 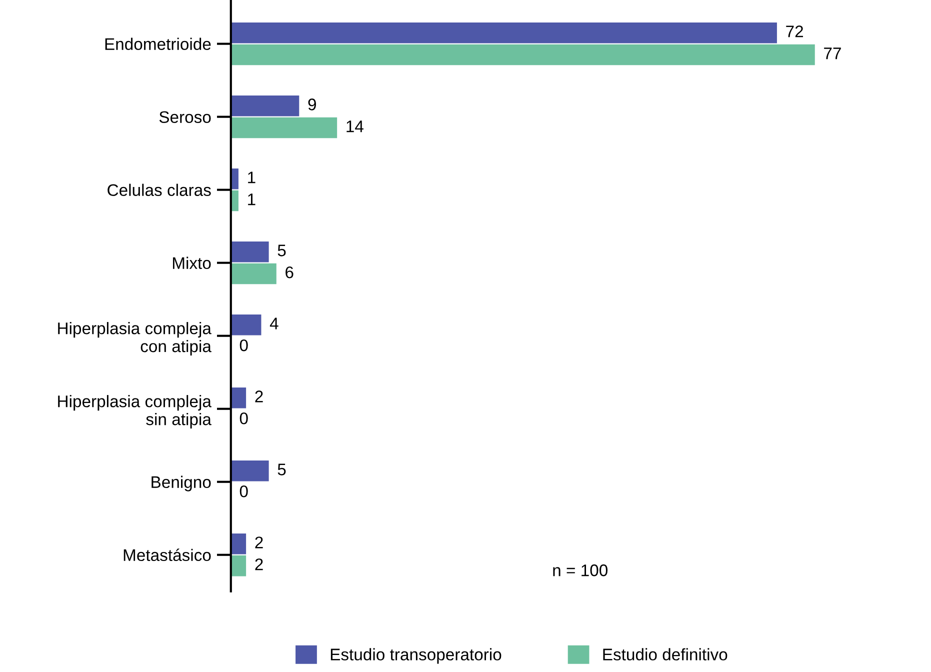 What do you see at coordinates (159, 190) in the screenshot?
I see `y-tick-label: Celulas claras` at bounding box center [159, 190].